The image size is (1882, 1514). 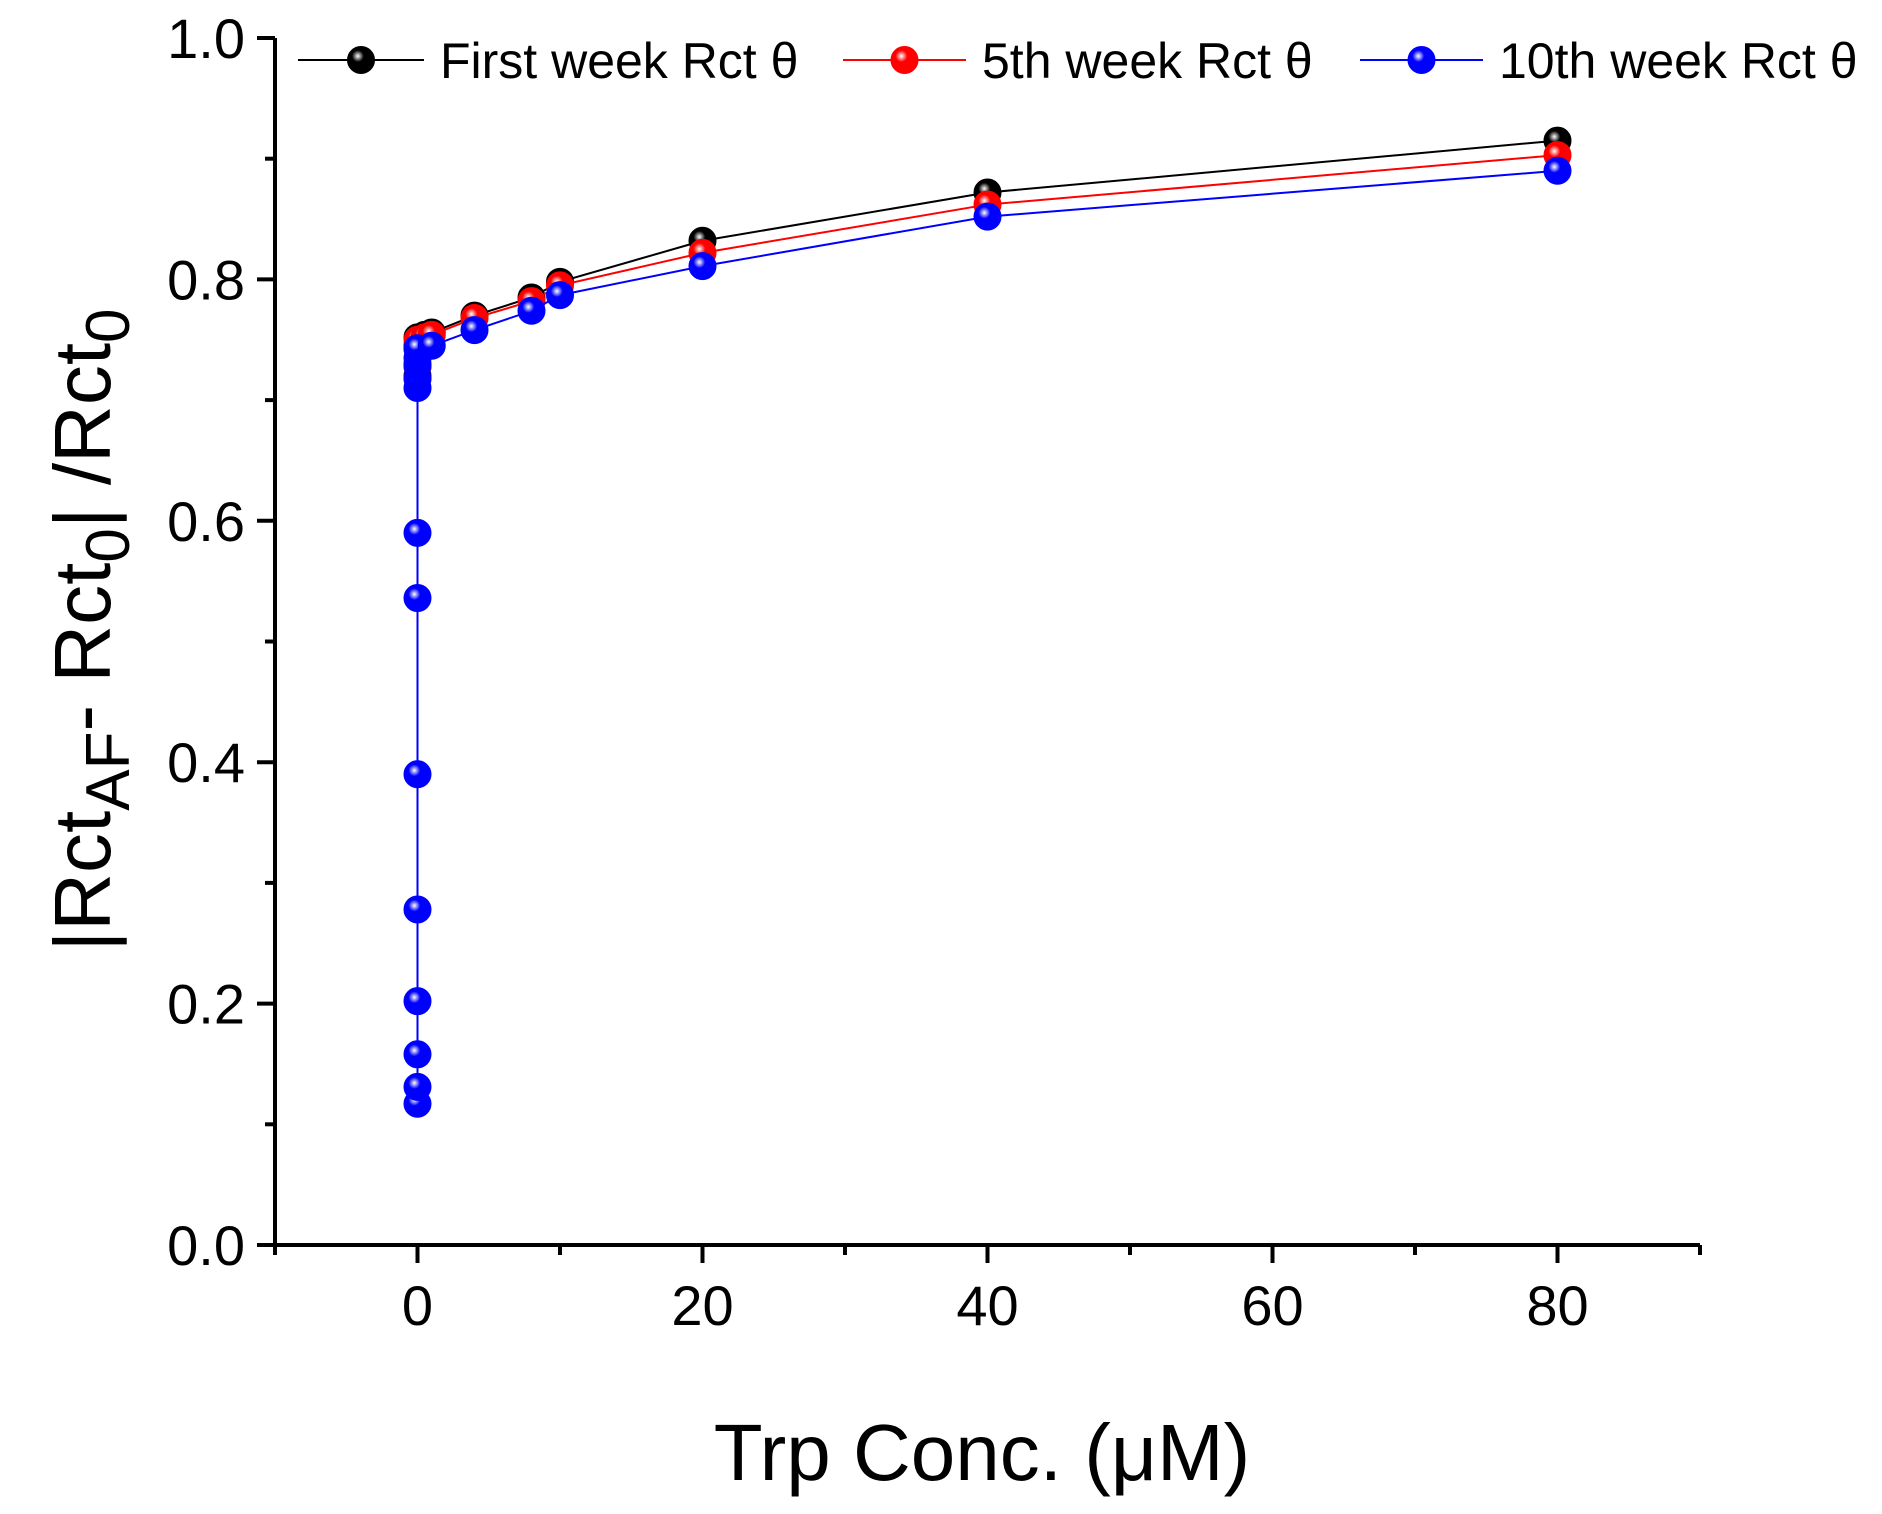 What do you see at coordinates (206, 1004) in the screenshot?
I see `y-tick-label: 0.2` at bounding box center [206, 1004].